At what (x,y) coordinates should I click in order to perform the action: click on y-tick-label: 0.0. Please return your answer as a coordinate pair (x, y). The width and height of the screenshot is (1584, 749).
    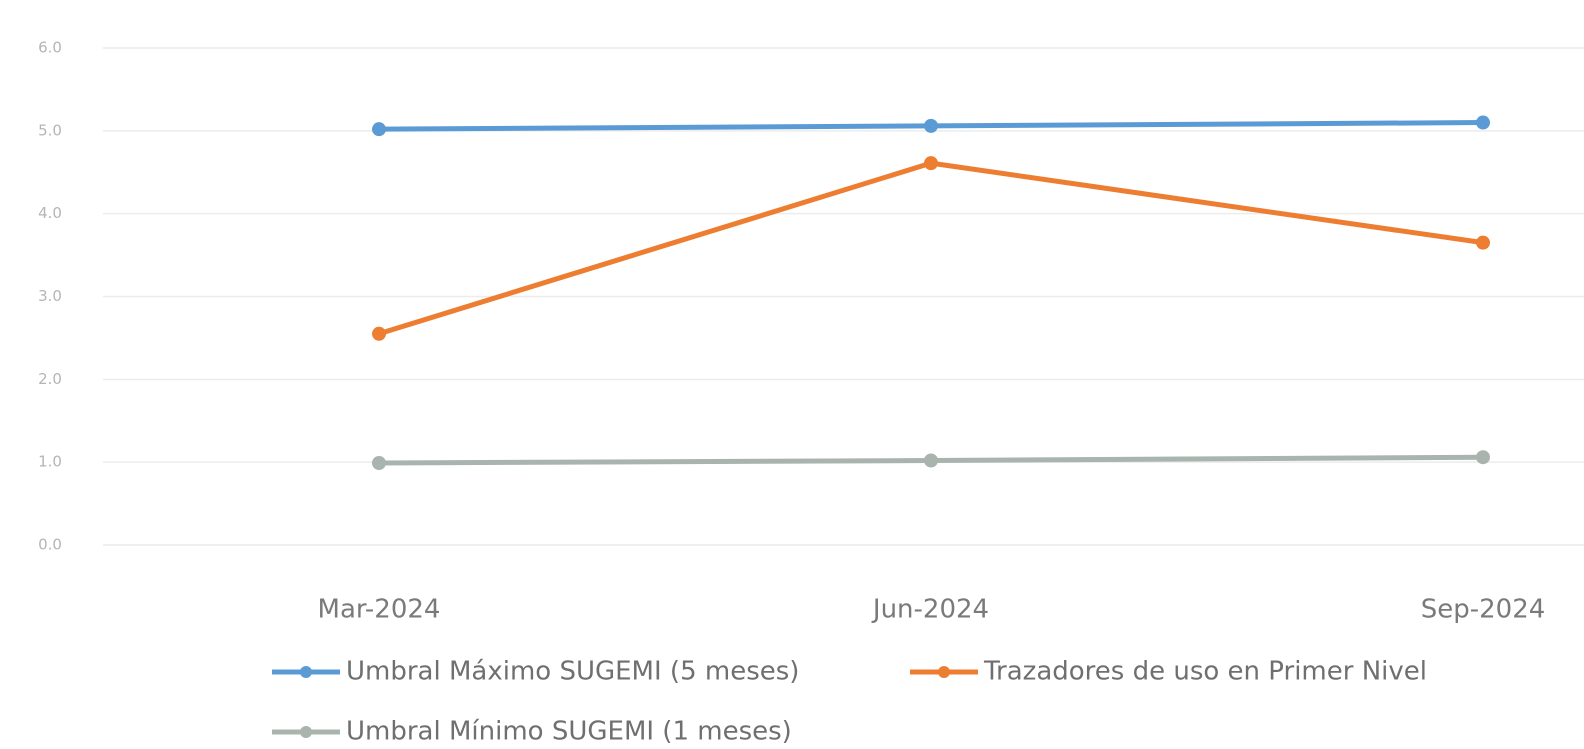
    Looking at the image, I should click on (50, 545).